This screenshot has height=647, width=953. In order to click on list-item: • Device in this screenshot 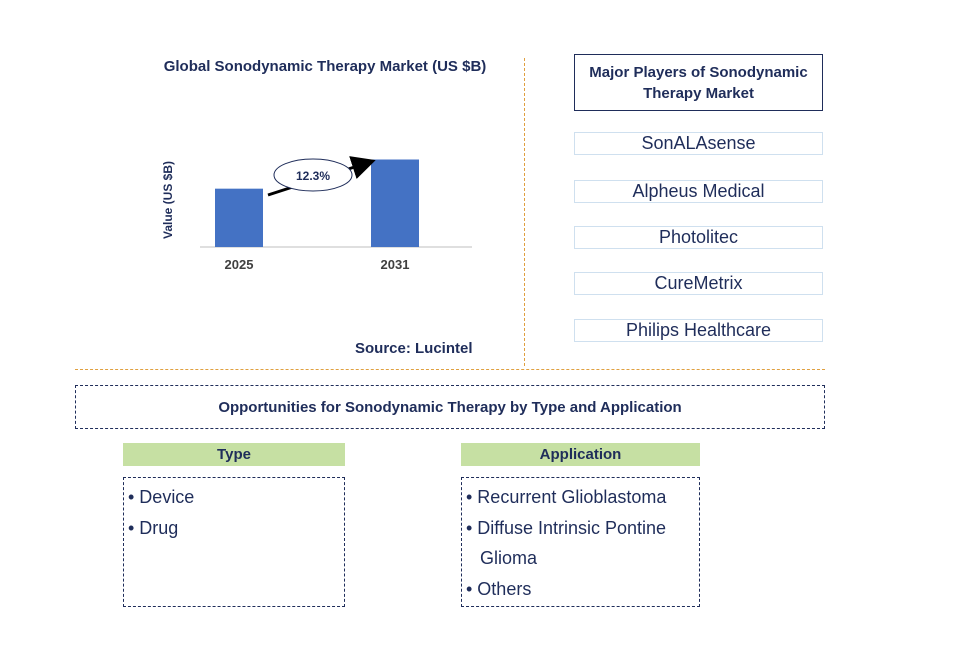, I will do `click(161, 497)`.